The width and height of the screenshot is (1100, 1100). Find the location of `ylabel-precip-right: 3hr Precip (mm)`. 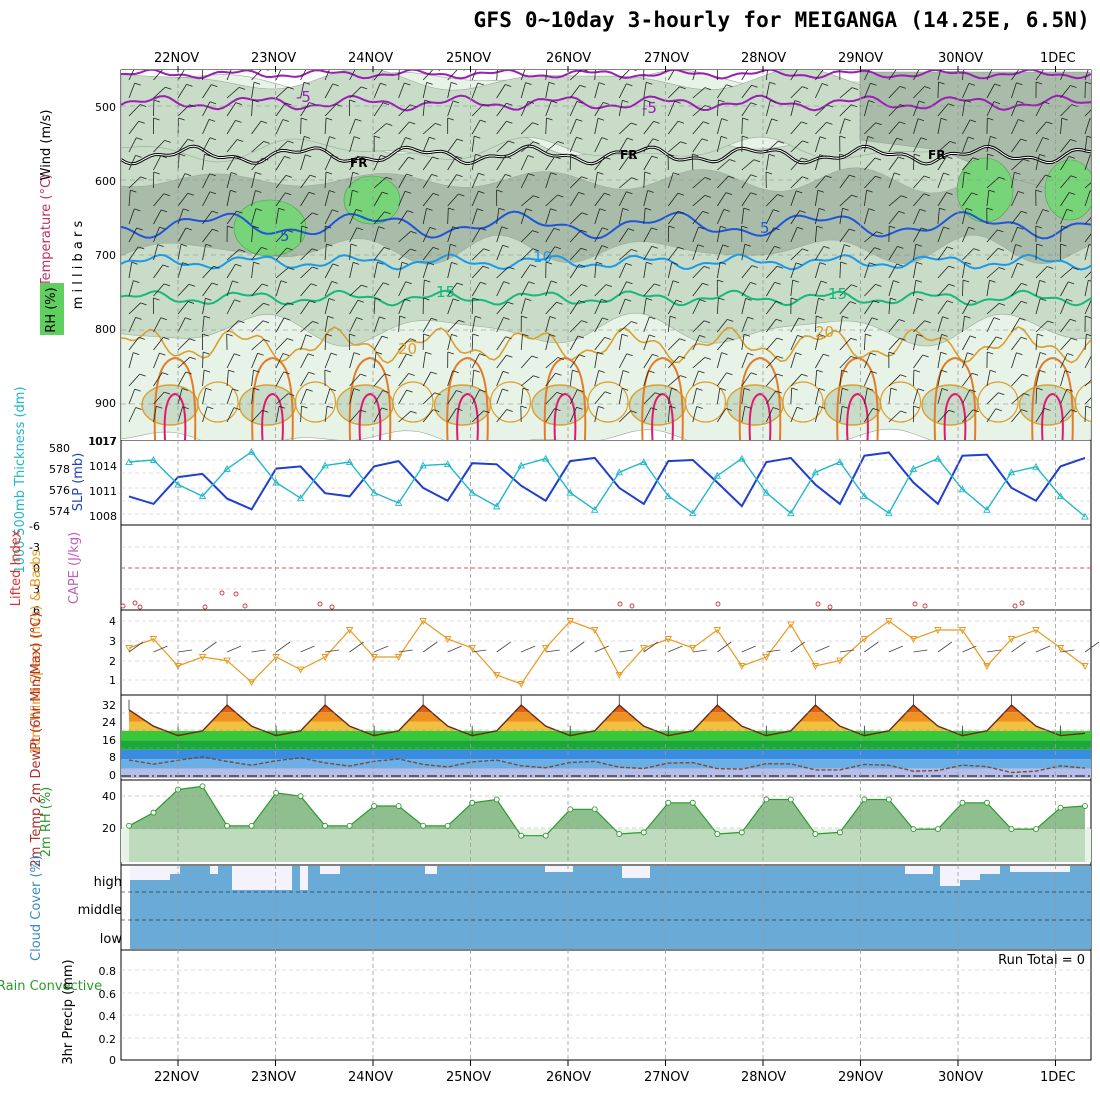

ylabel-precip-right: 3hr Precip (mm) is located at coordinates (68, 1011).